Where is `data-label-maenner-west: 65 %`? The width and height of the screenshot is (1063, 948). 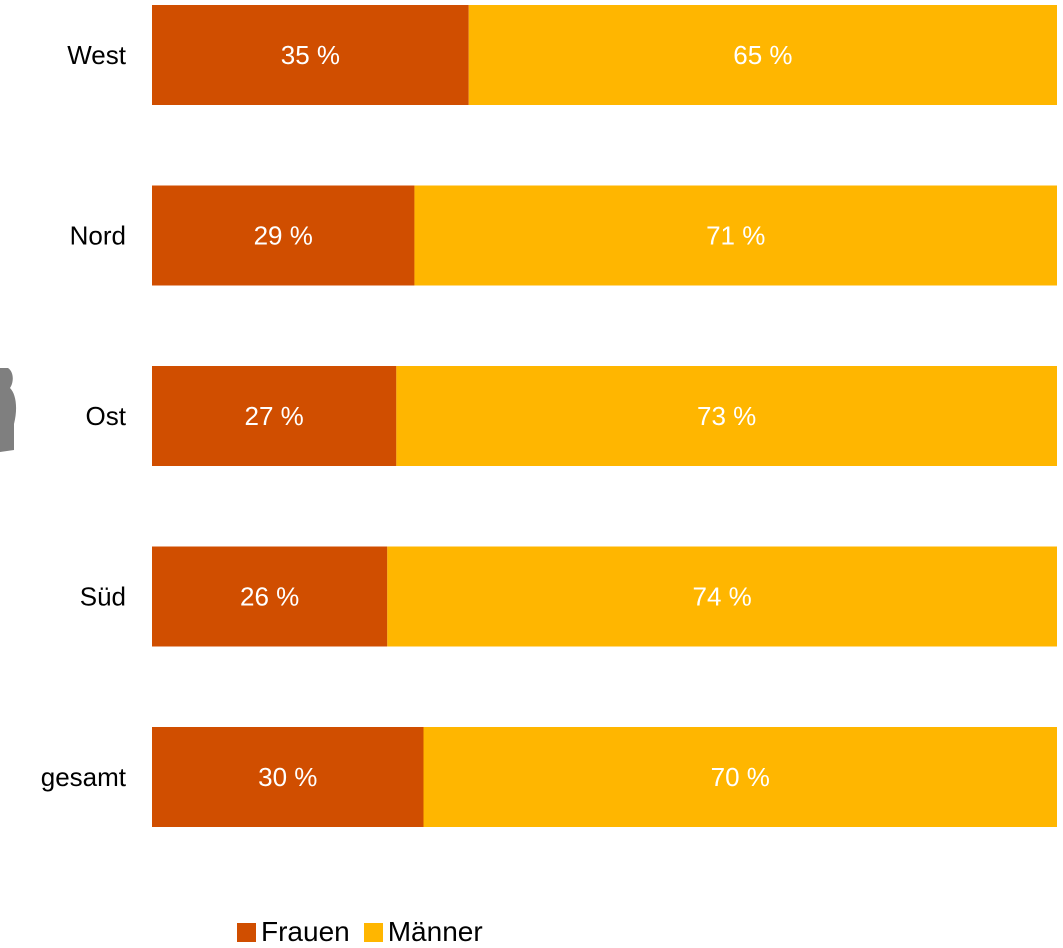
data-label-maenner-west: 65 % is located at coordinates (762, 55).